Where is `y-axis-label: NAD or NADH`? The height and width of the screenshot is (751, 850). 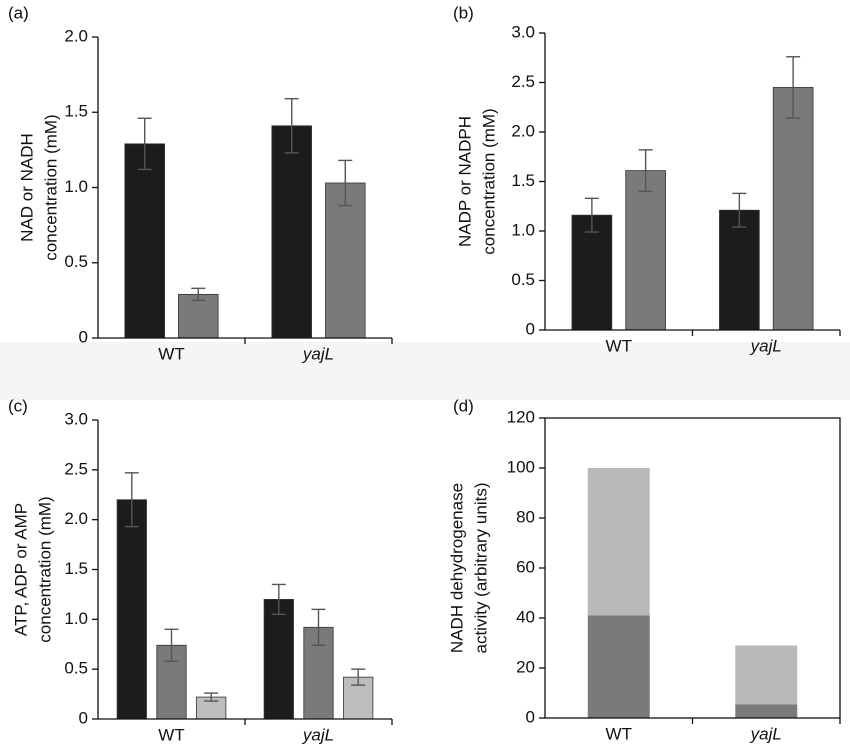 y-axis-label: NAD or NADH is located at coordinates (26, 187).